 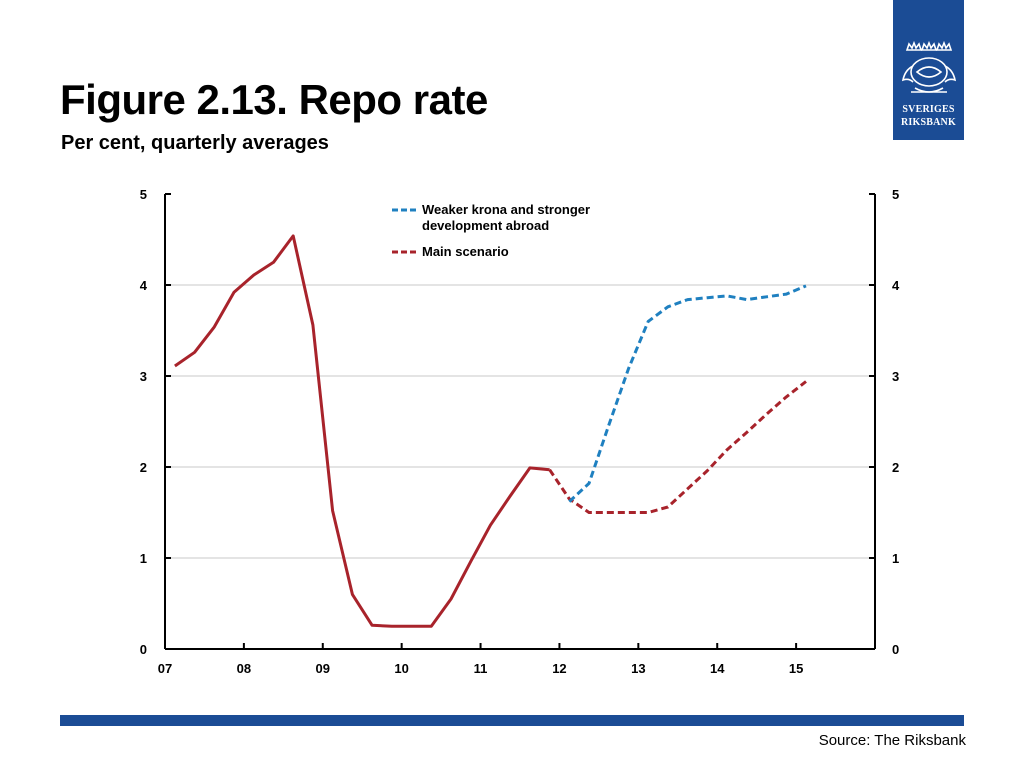 What do you see at coordinates (481, 668) in the screenshot?
I see `x-tick-label: 11` at bounding box center [481, 668].